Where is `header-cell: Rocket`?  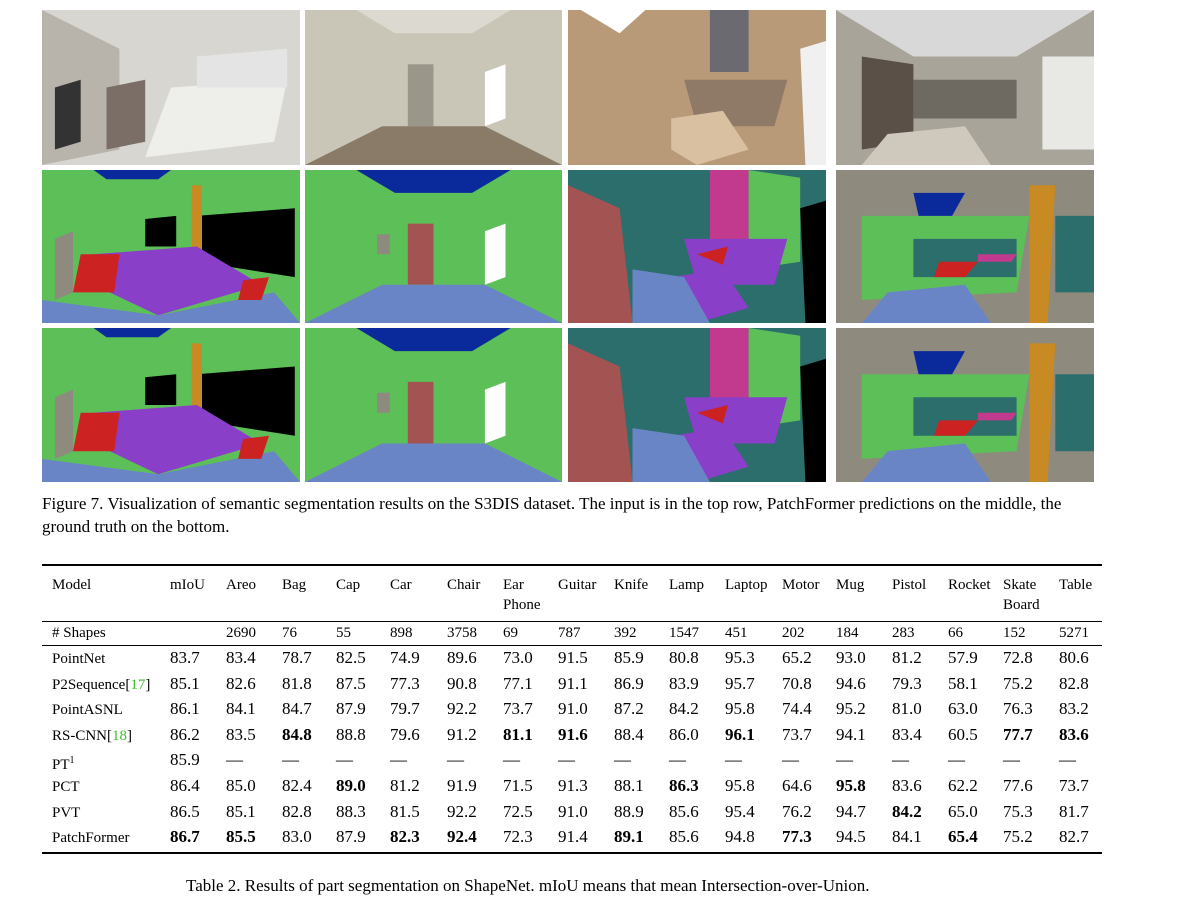 header-cell: Rocket is located at coordinates (969, 585).